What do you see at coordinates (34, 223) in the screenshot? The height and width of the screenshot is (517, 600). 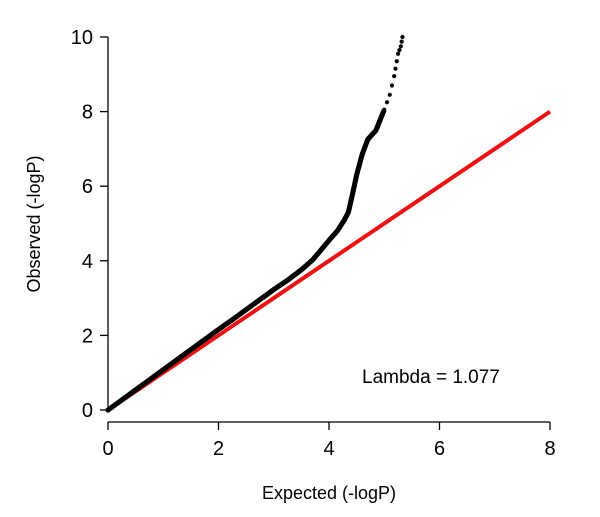 I see `y-axis-title: Observed (-logP)` at bounding box center [34, 223].